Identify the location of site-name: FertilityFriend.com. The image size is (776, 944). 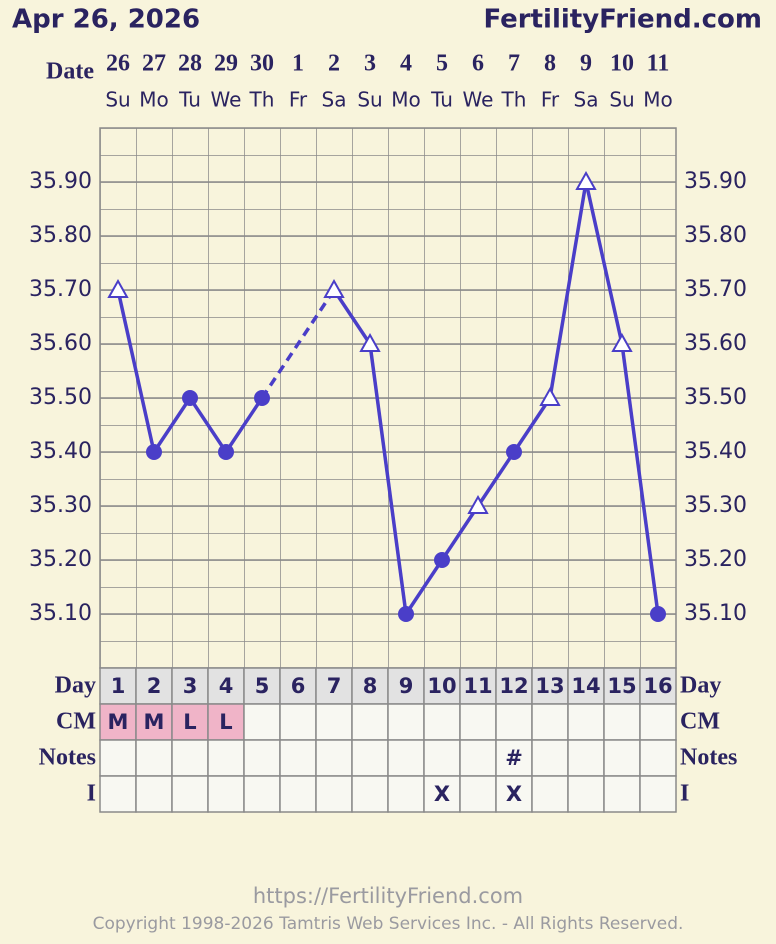
(622, 20).